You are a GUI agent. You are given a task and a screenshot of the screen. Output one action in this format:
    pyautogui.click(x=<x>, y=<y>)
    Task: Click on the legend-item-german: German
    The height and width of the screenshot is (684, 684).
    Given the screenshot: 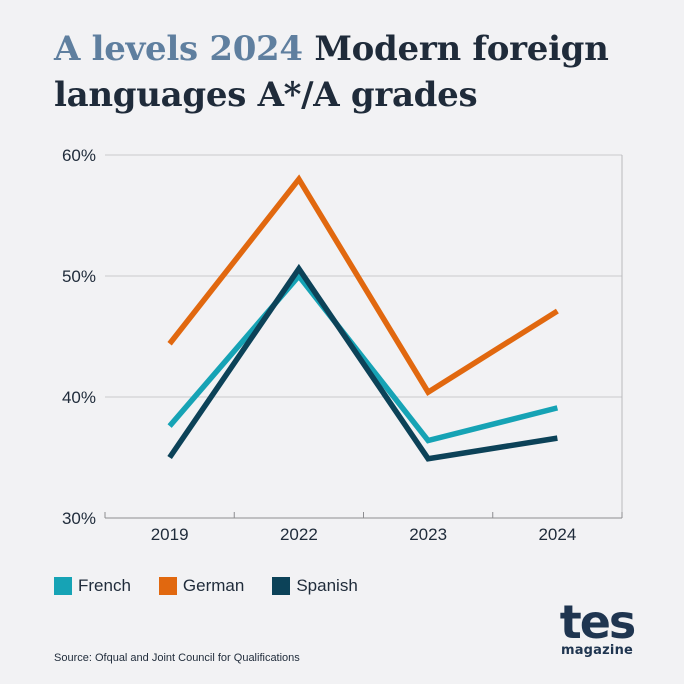 What is the action you would take?
    pyautogui.click(x=201, y=586)
    